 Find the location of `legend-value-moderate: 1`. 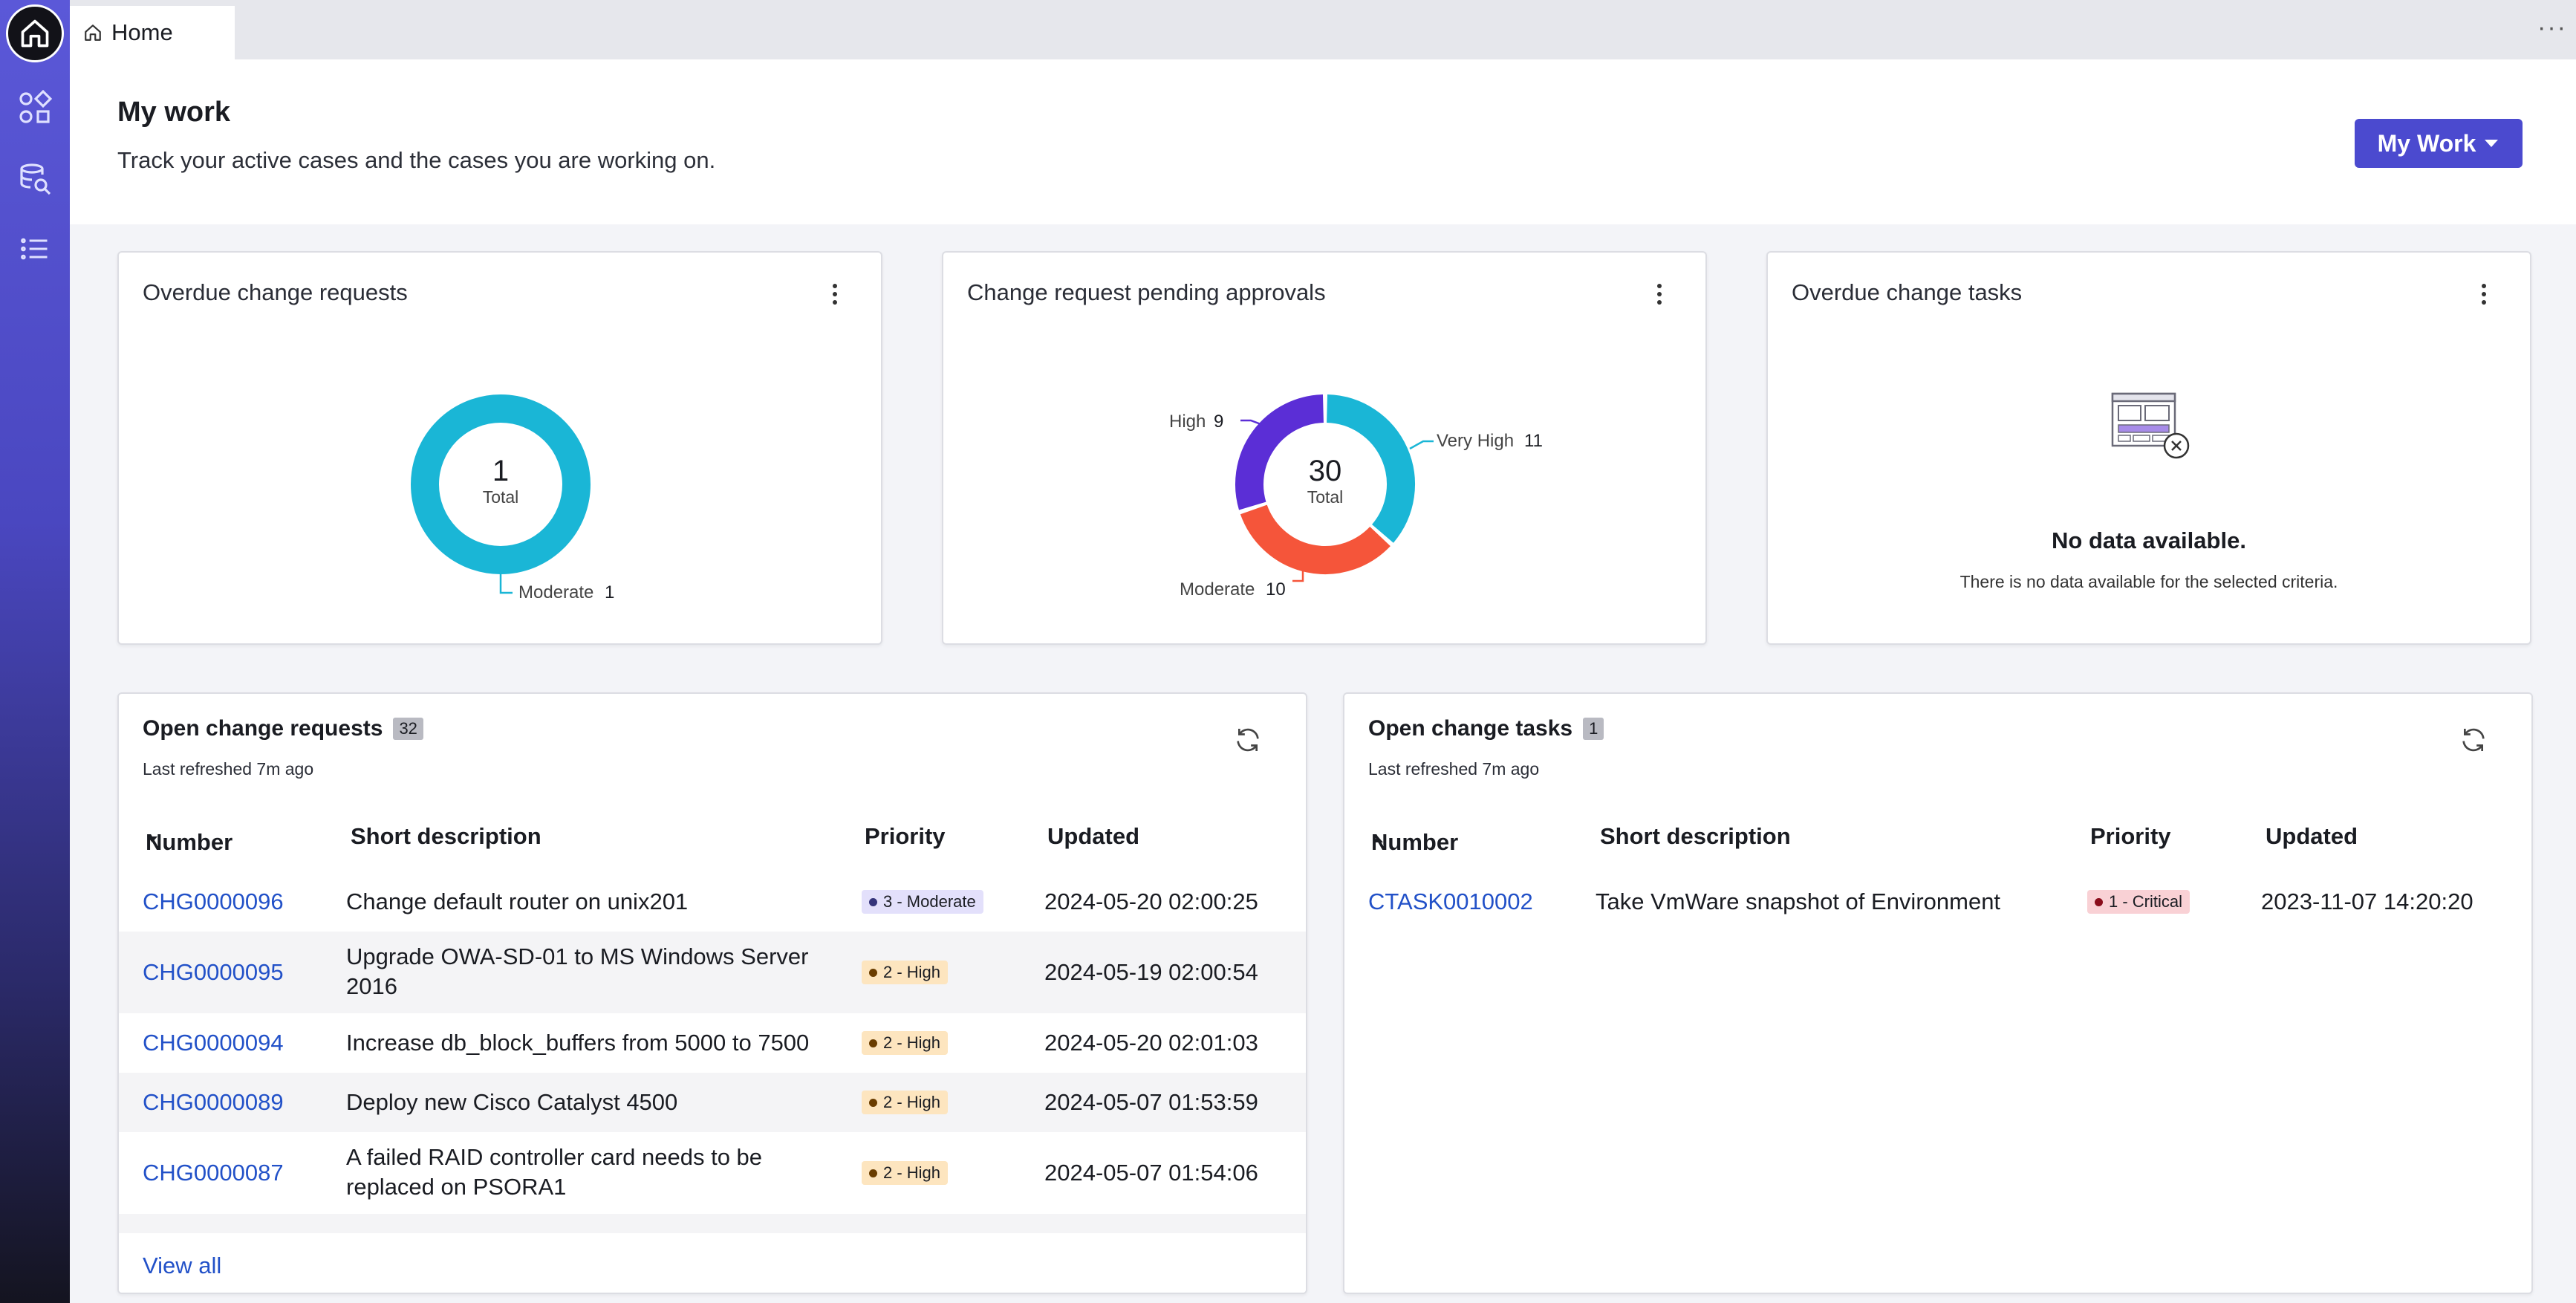

legend-value-moderate: 1 is located at coordinates (610, 592).